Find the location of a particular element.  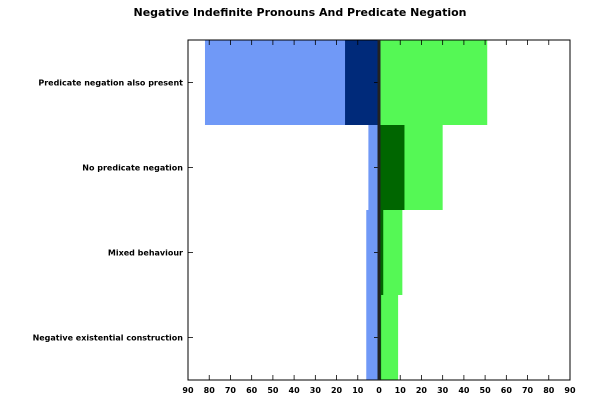

bar-left-series0-cat3 is located at coordinates (372, 337).